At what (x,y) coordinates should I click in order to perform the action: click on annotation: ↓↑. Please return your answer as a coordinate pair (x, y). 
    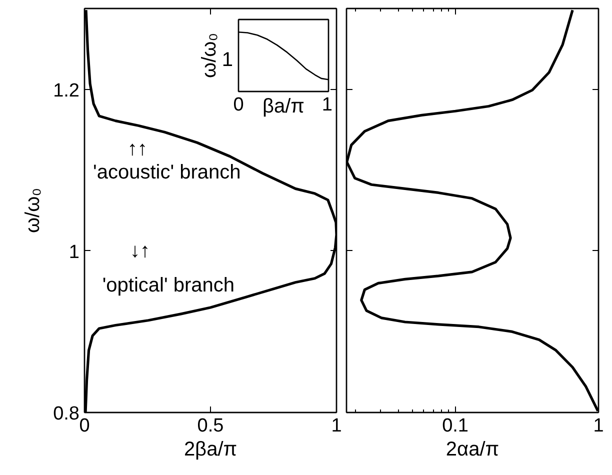
    Looking at the image, I should click on (140, 251).